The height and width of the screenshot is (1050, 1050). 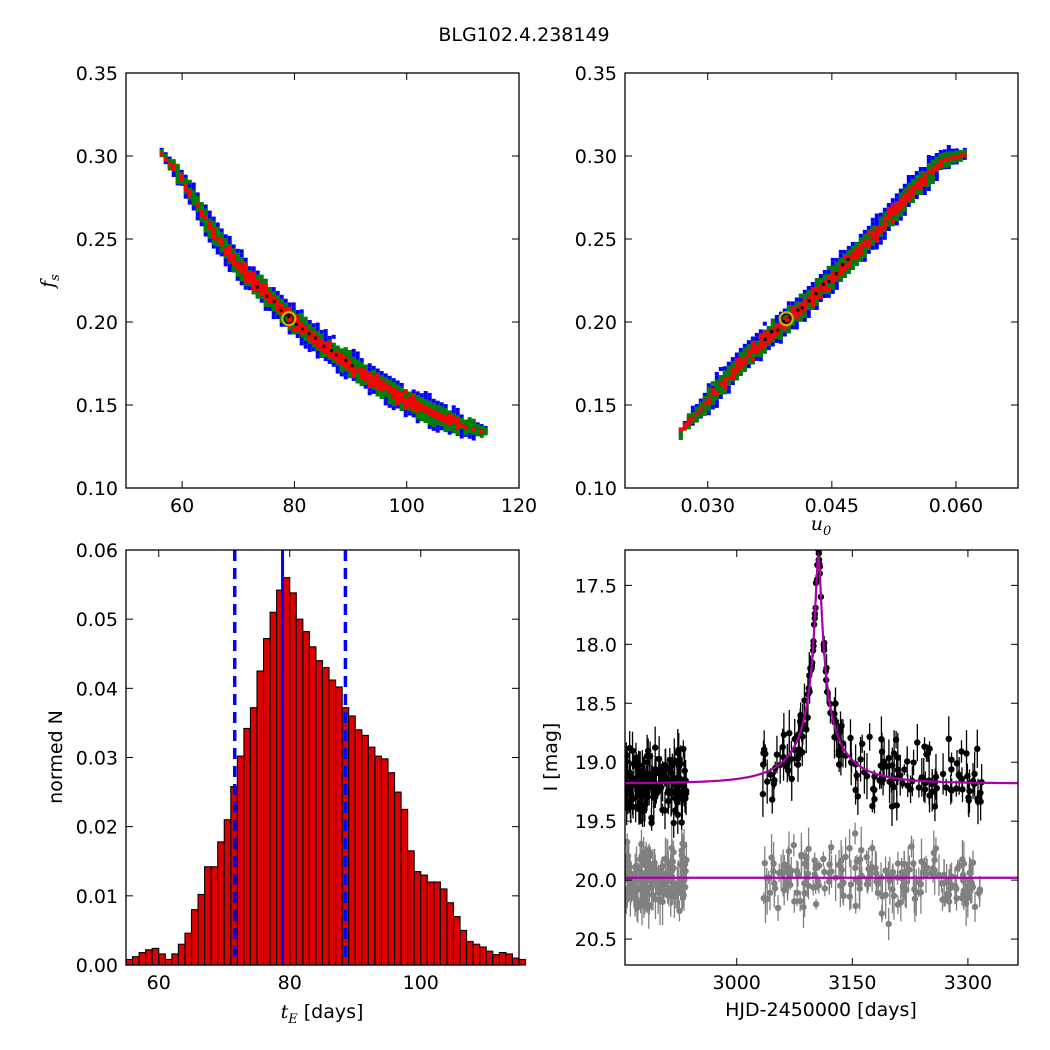 What do you see at coordinates (737, 983) in the screenshot?
I see `x-tick-label: 3000` at bounding box center [737, 983].